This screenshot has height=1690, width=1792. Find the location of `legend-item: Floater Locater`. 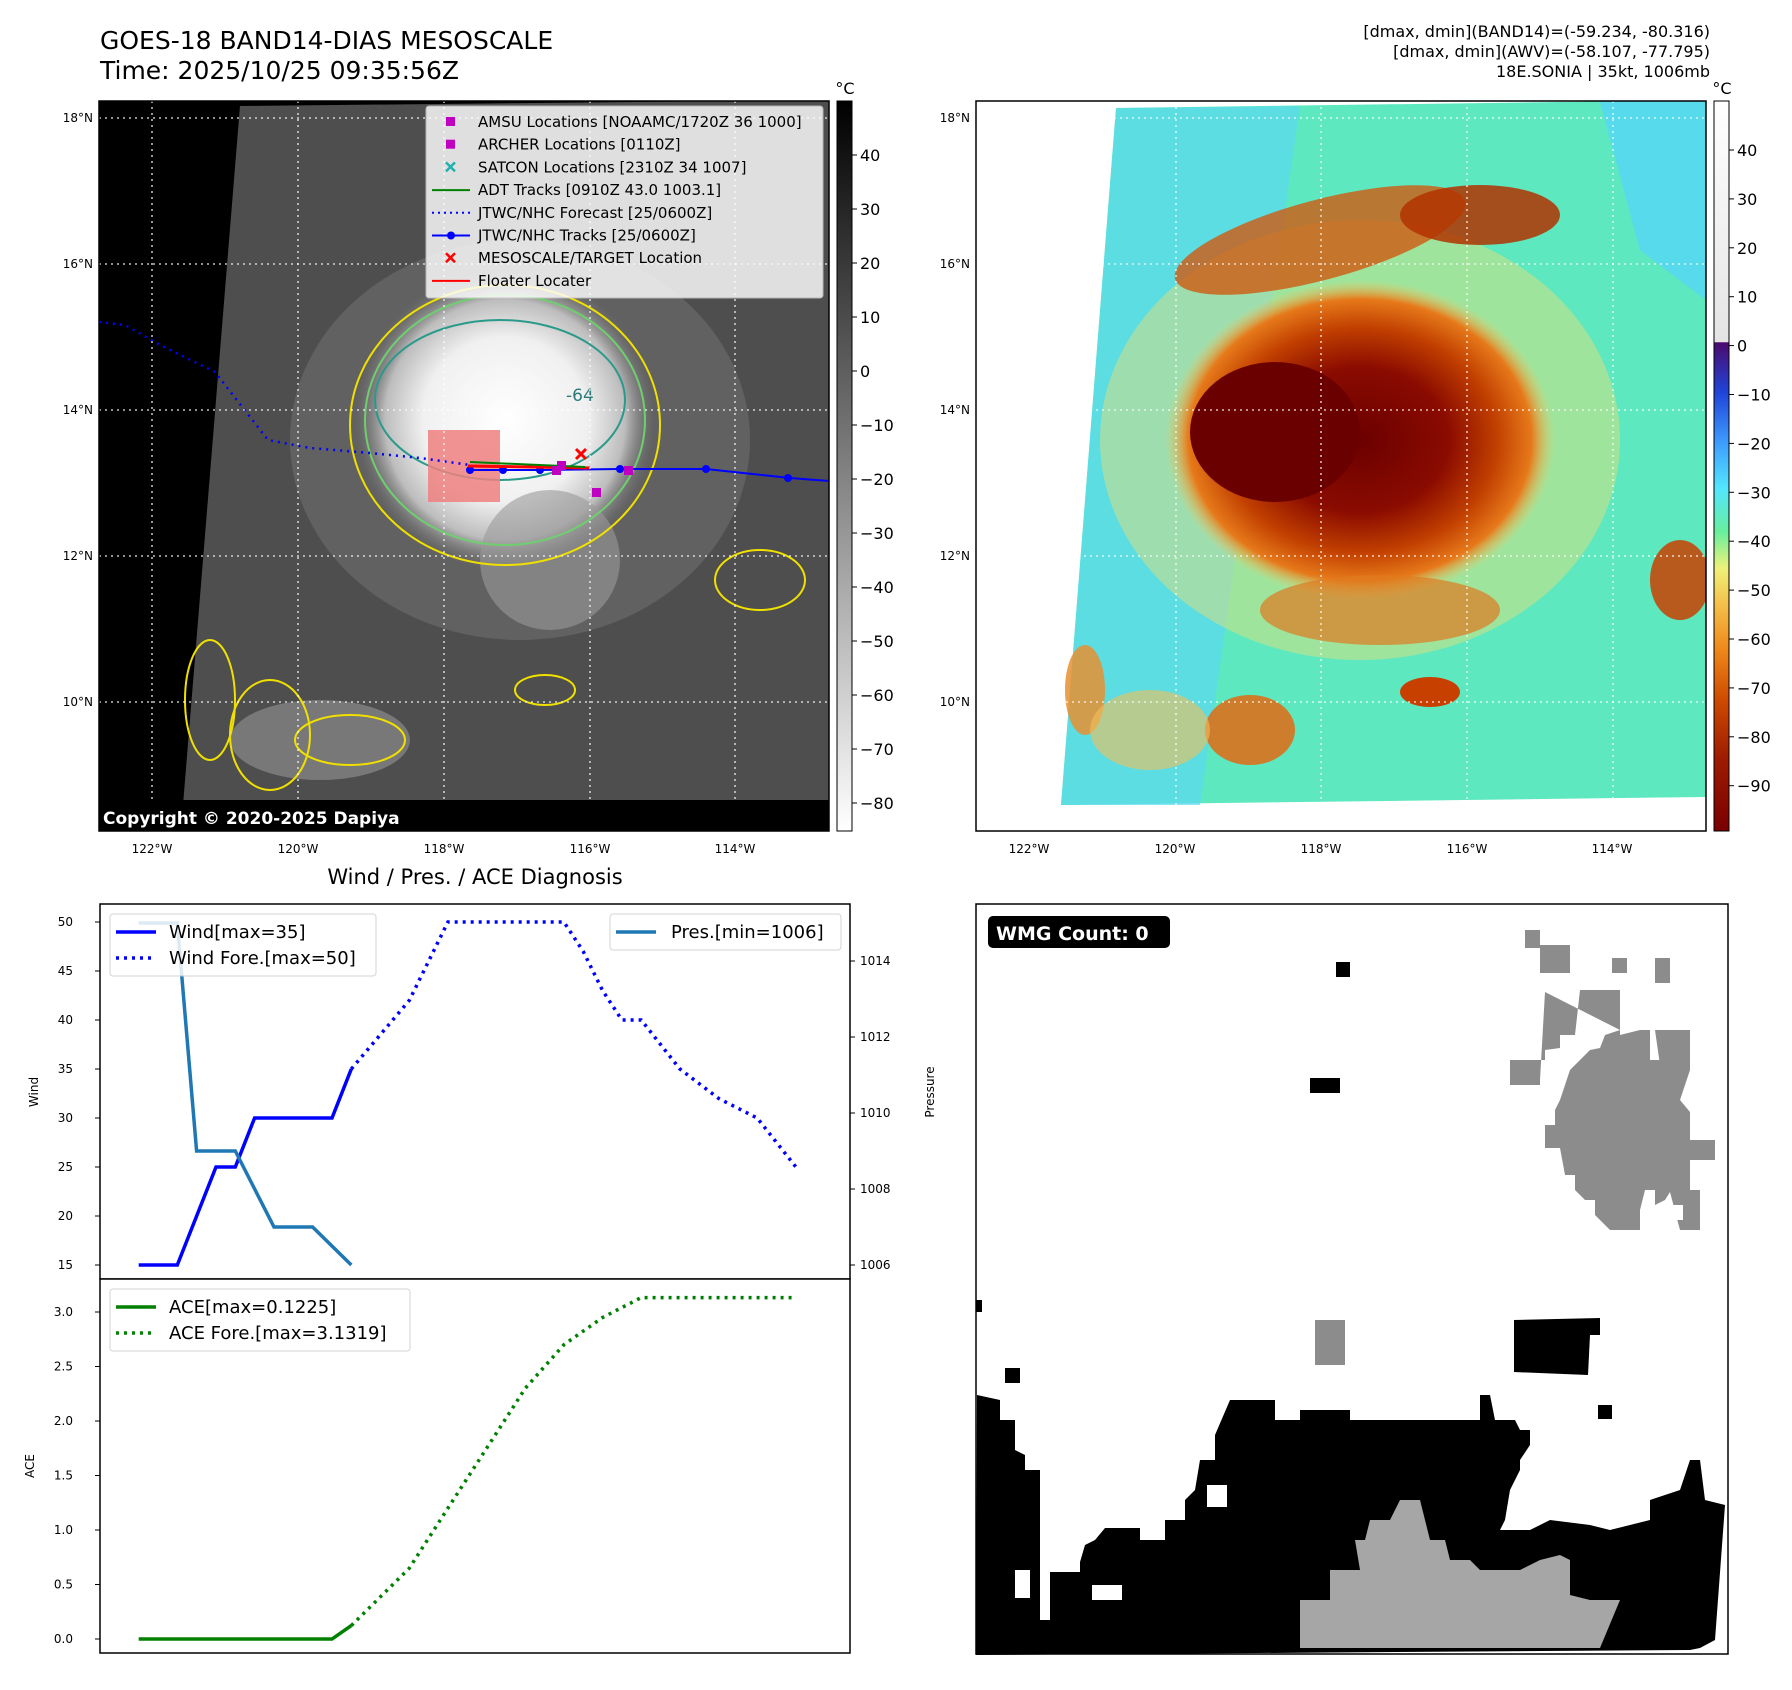

legend-item: Floater Locater is located at coordinates (512, 281).